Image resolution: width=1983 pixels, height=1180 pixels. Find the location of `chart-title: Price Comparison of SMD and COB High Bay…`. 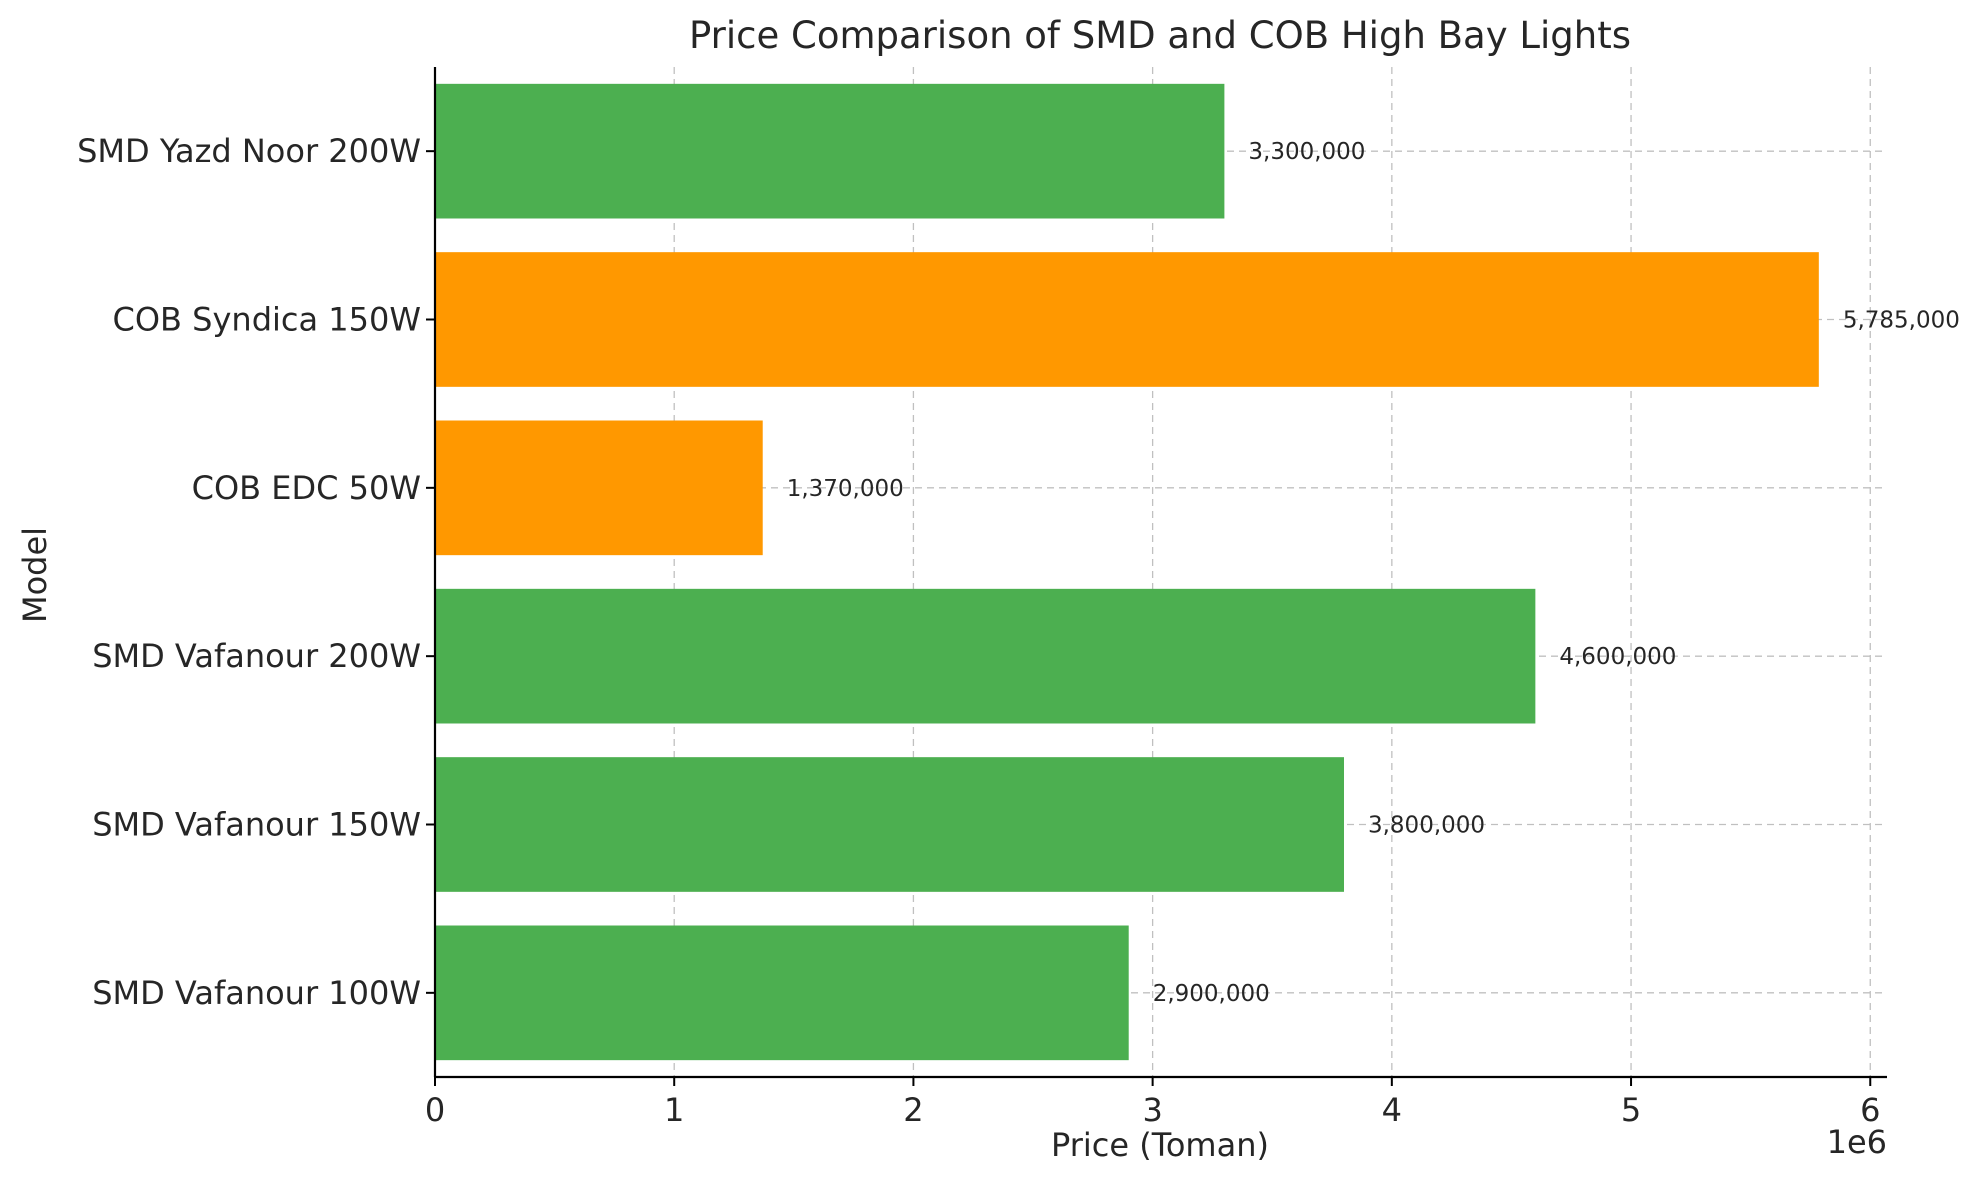

chart-title: Price Comparison of SMD and COB High Bay… is located at coordinates (1160, 35).